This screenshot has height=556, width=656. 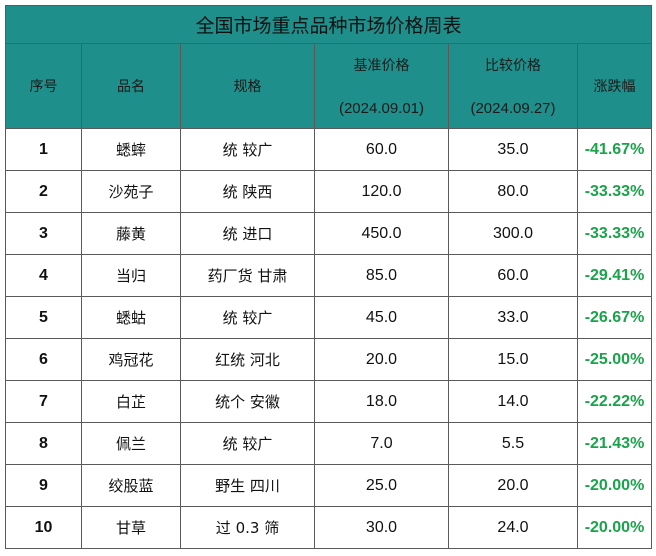 I want to click on table-row: 9 绞股蓝 野生 四川 25.0 20.0 -20.00%, so click(x=329, y=485).